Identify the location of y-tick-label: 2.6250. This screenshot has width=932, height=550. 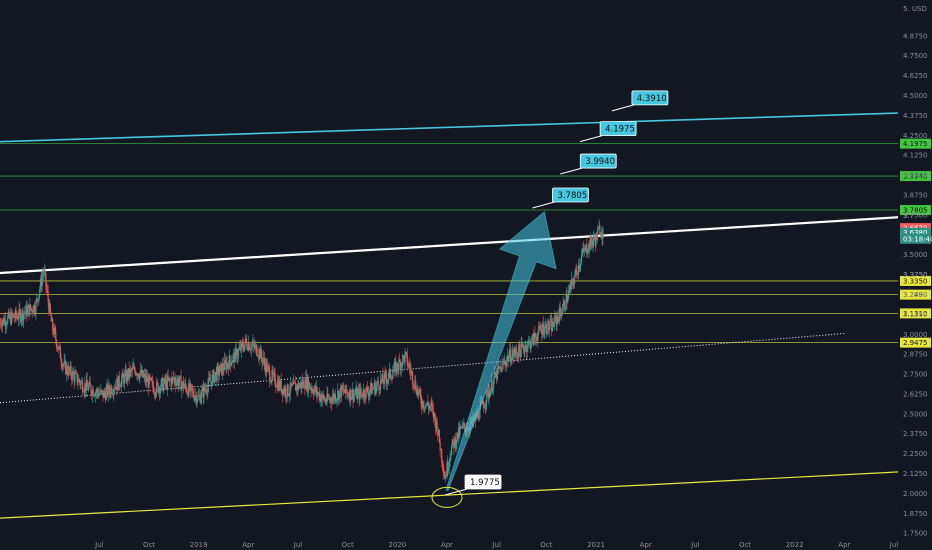
(915, 394).